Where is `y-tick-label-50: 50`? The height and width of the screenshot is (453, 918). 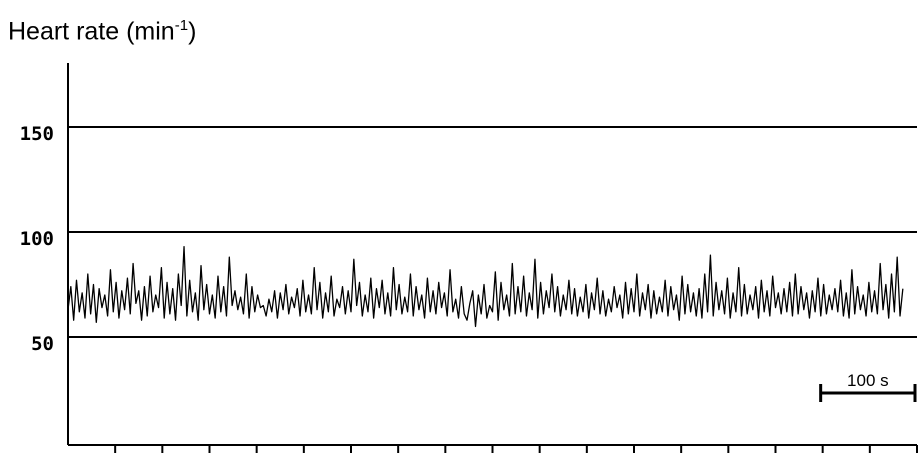 y-tick-label-50: 50 is located at coordinates (42, 344).